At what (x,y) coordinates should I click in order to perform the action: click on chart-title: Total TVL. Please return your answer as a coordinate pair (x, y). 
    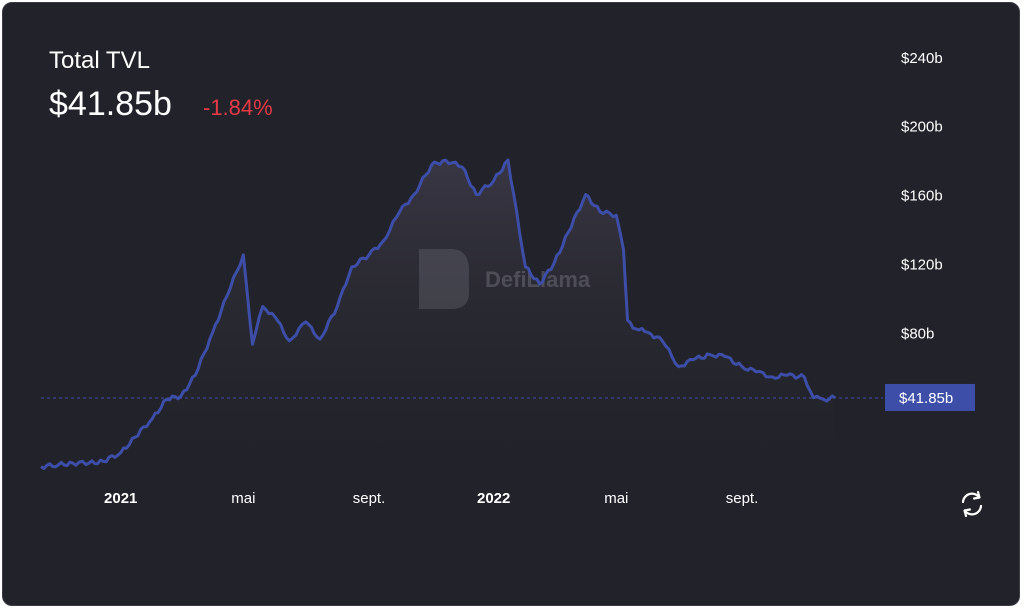
    Looking at the image, I should click on (99, 60).